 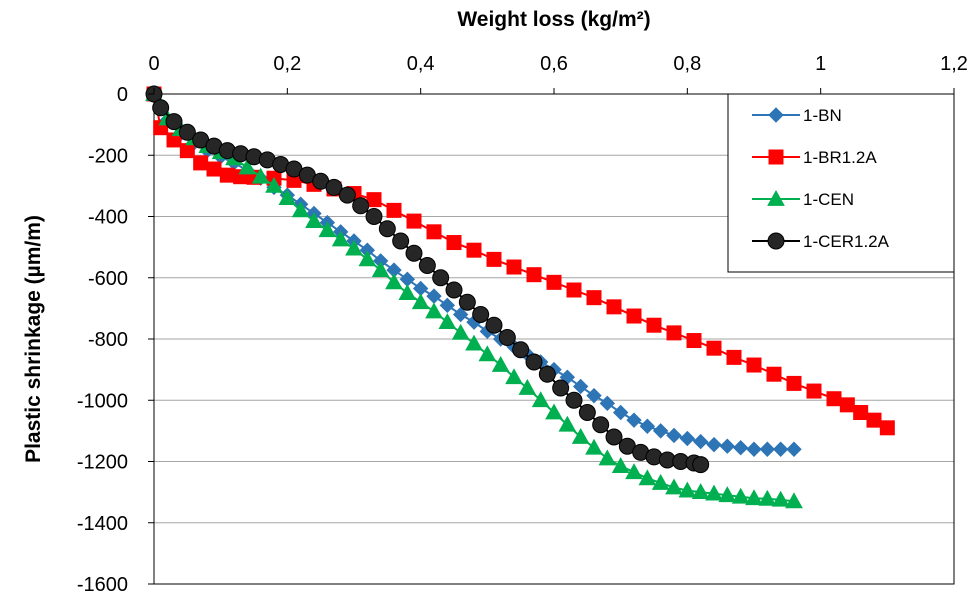 What do you see at coordinates (797, 115) in the screenshot?
I see `legend-item-1-bn: 1-BN` at bounding box center [797, 115].